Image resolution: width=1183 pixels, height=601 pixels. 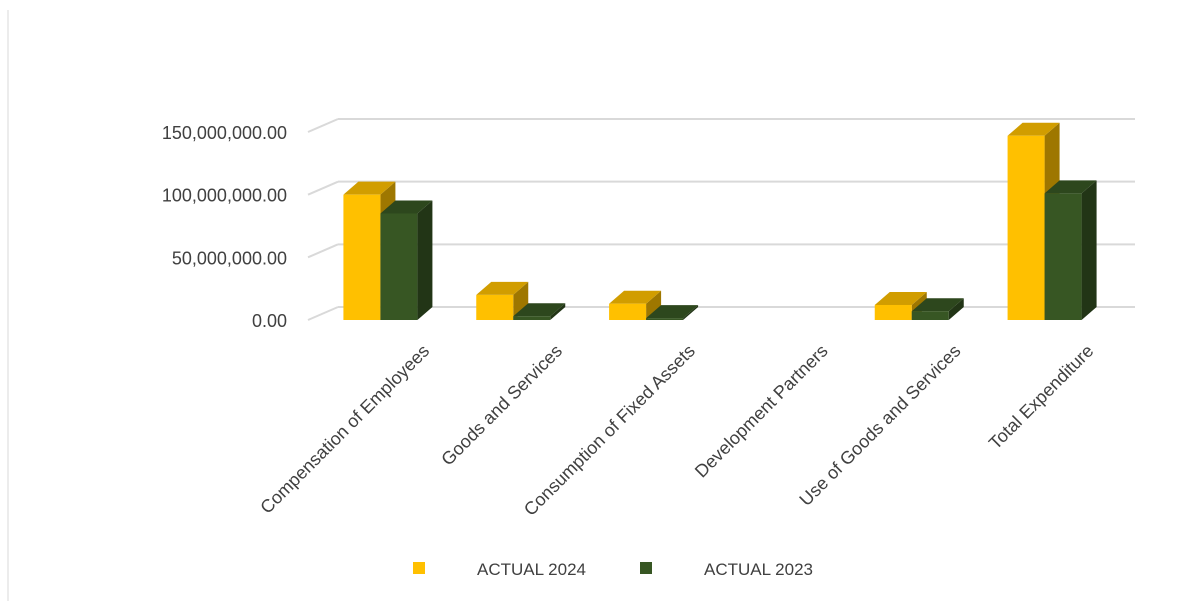 What do you see at coordinates (344, 429) in the screenshot?
I see `x-category-label: Compensation of Employees` at bounding box center [344, 429].